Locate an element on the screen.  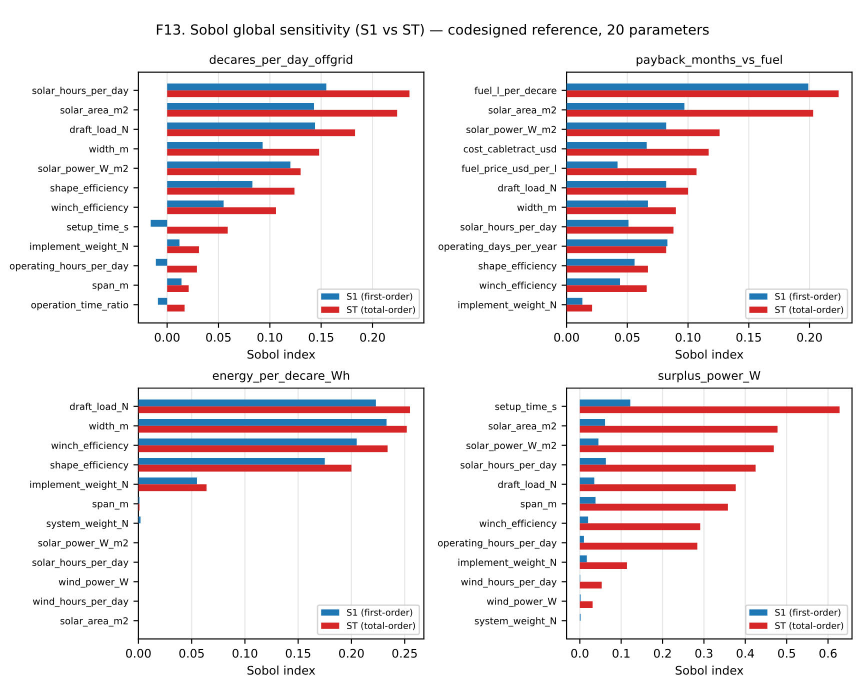
y-tick-label: fuel_price_usd_per_l is located at coordinates (509, 169).